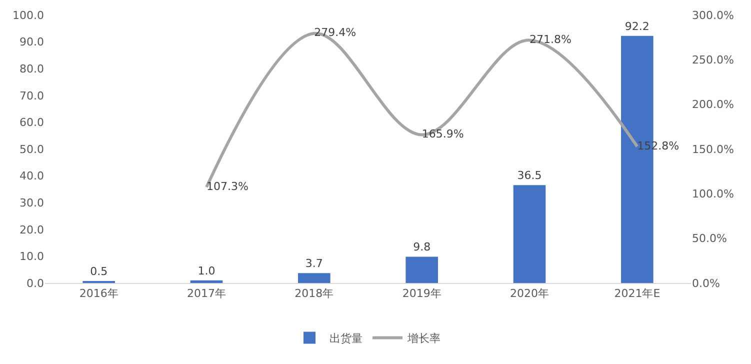  Describe the element at coordinates (32, 123) in the screenshot. I see `y-tick-label: 60.0` at that location.